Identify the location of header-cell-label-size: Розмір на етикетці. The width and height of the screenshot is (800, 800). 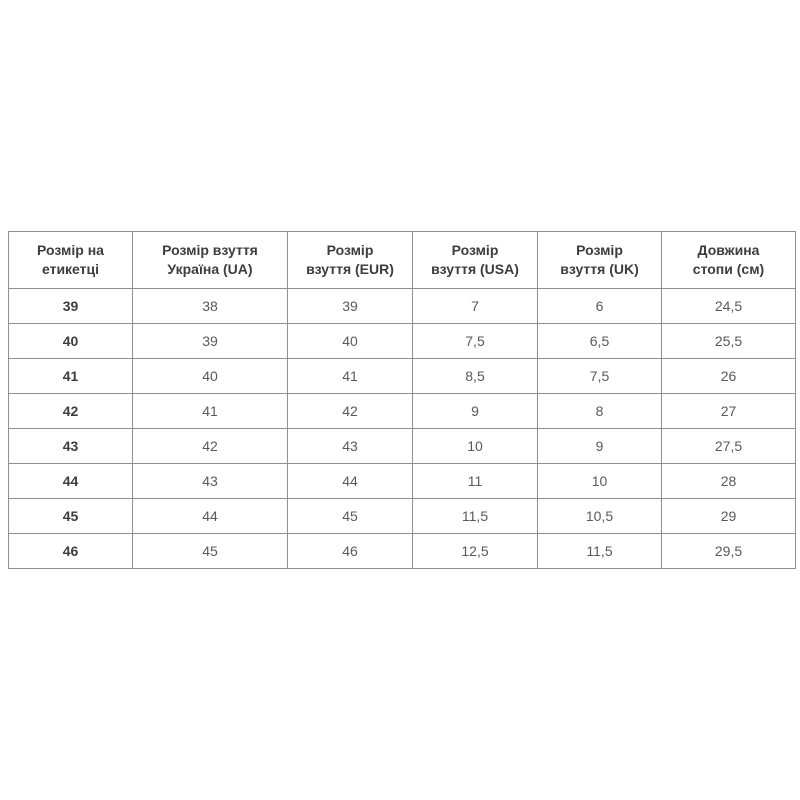
(70, 260).